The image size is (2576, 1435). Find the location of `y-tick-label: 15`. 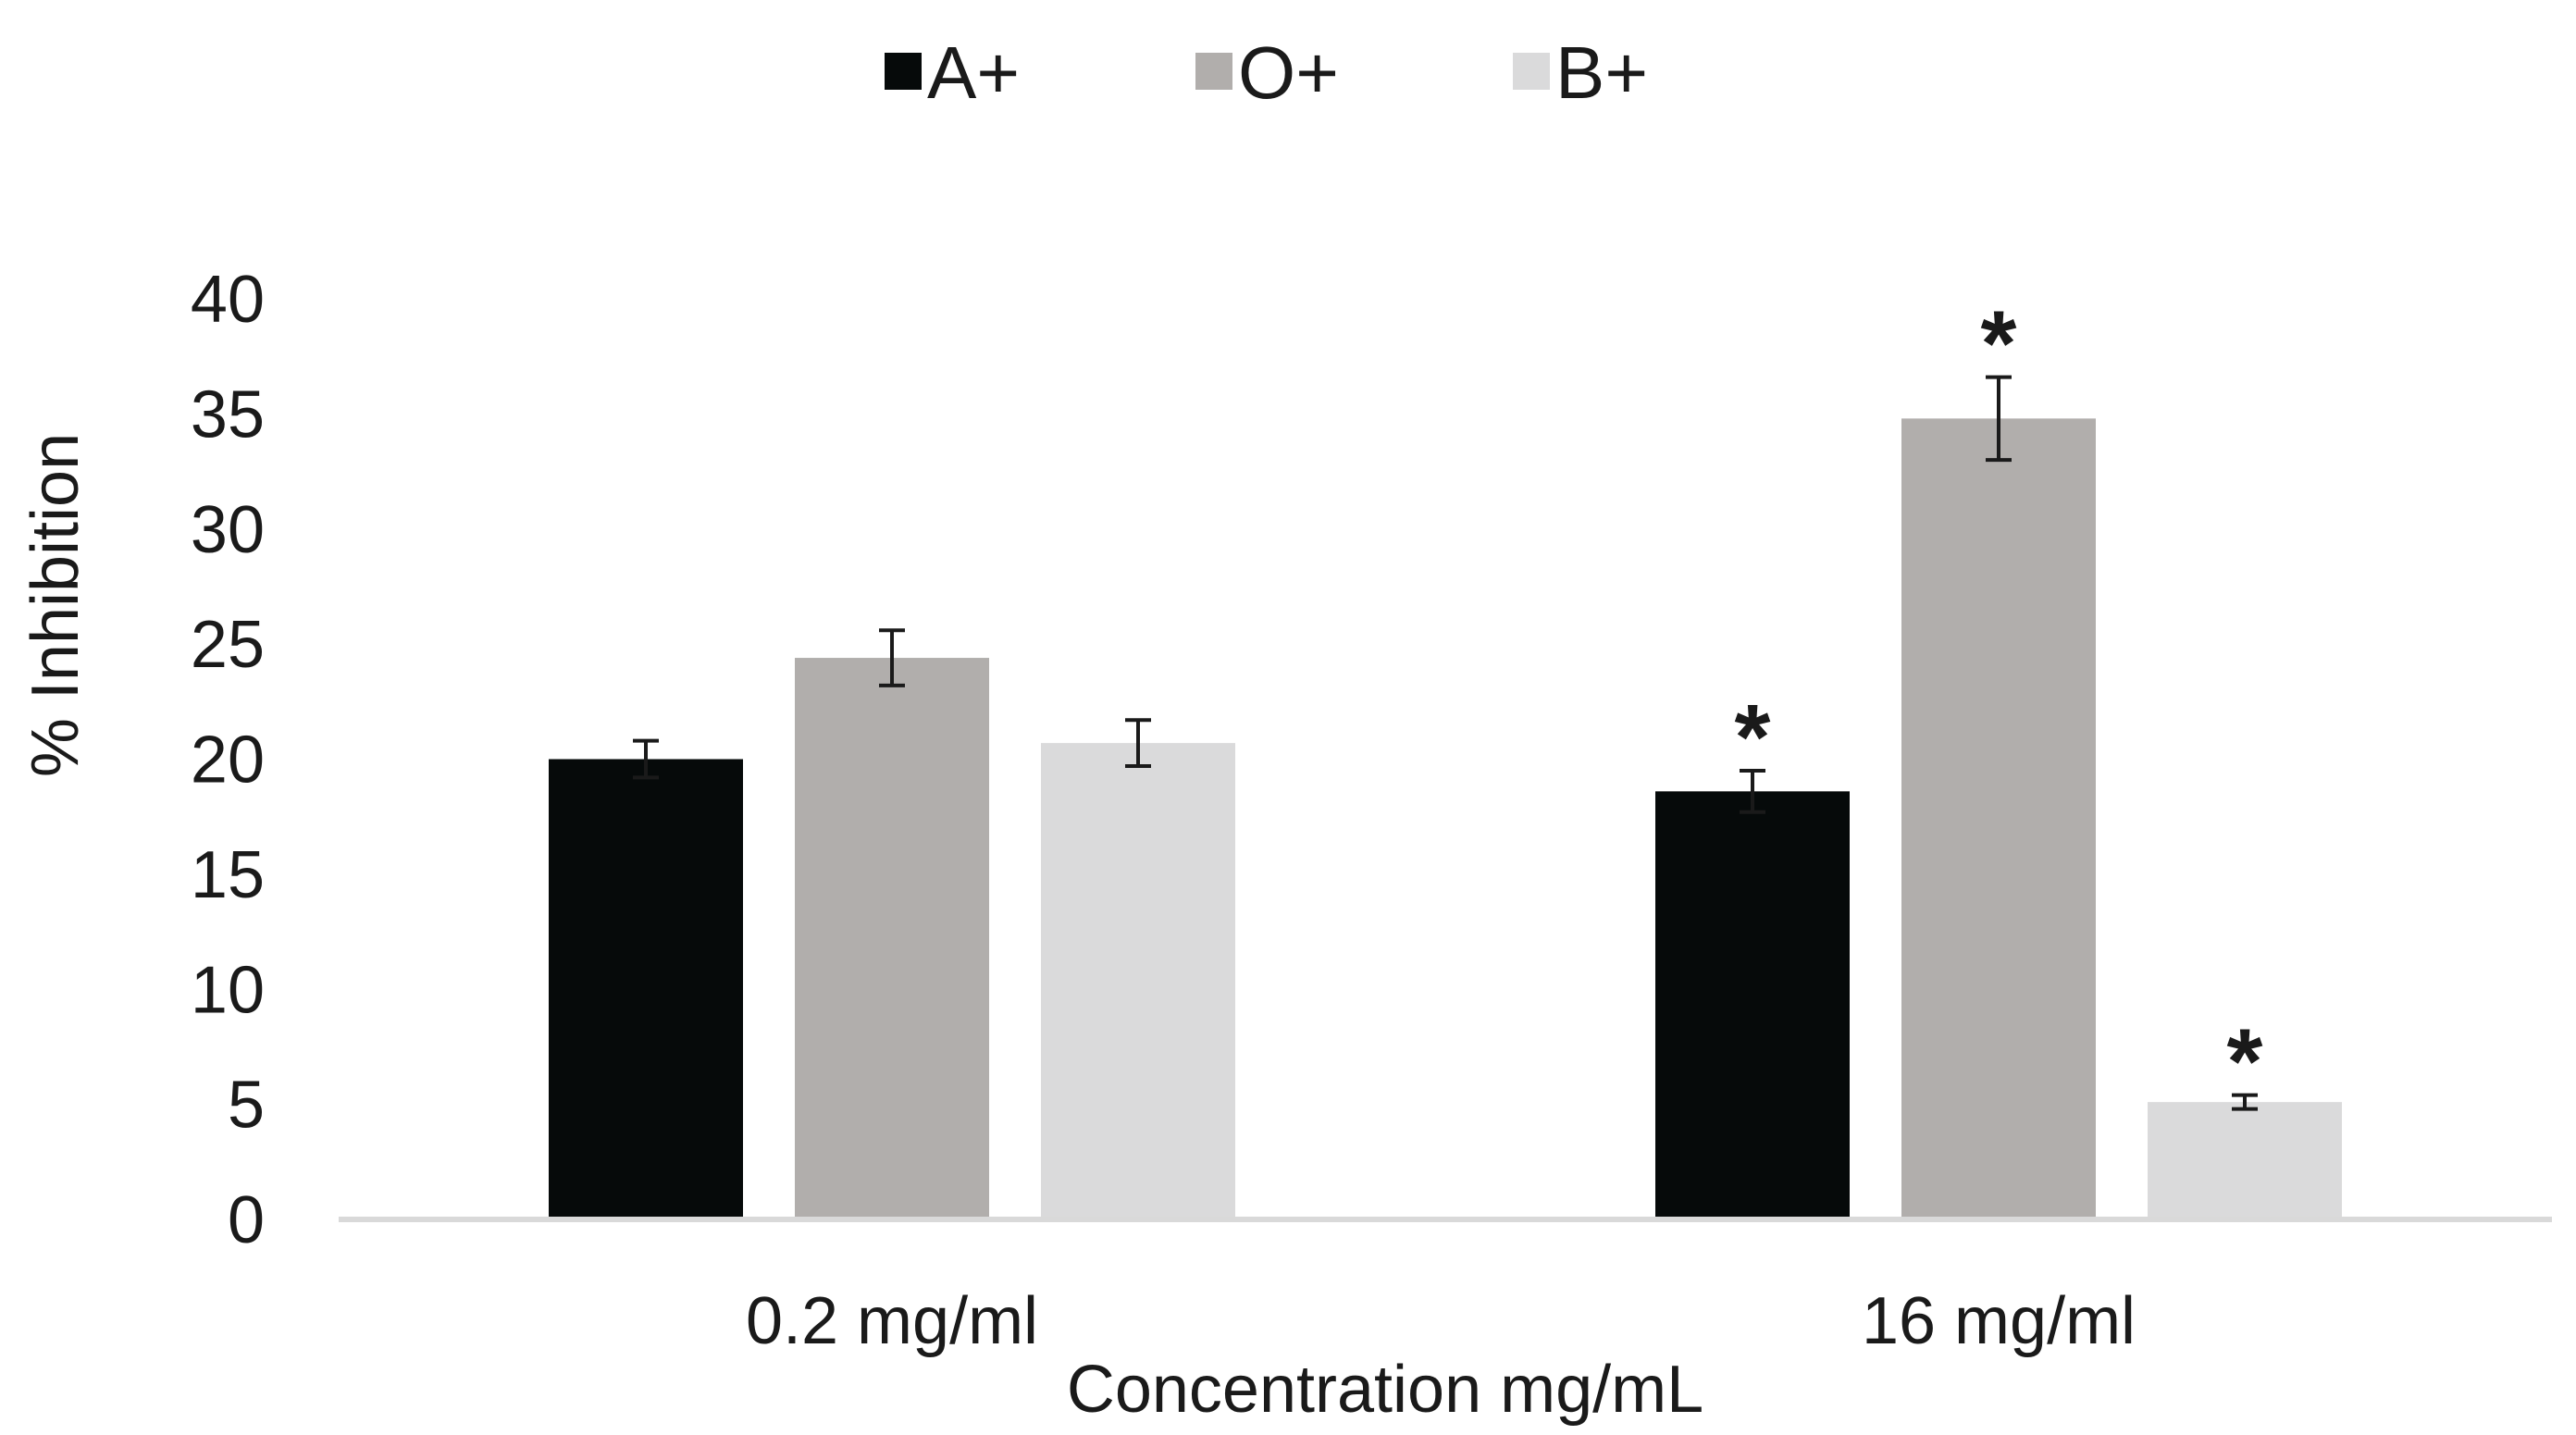

y-tick-label: 15 is located at coordinates (228, 875).